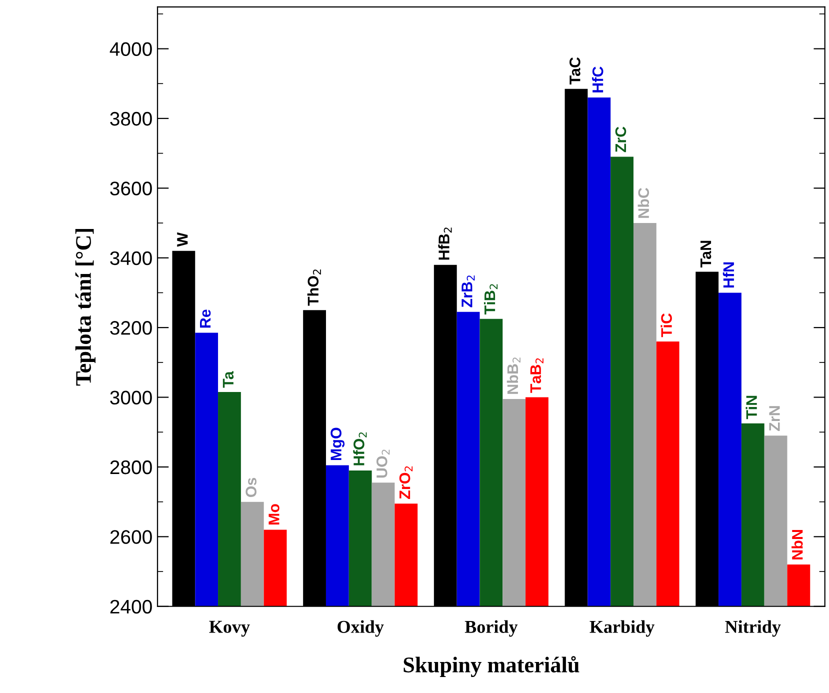  Describe the element at coordinates (131, 119) in the screenshot. I see `y-tick-label: 3800` at that location.